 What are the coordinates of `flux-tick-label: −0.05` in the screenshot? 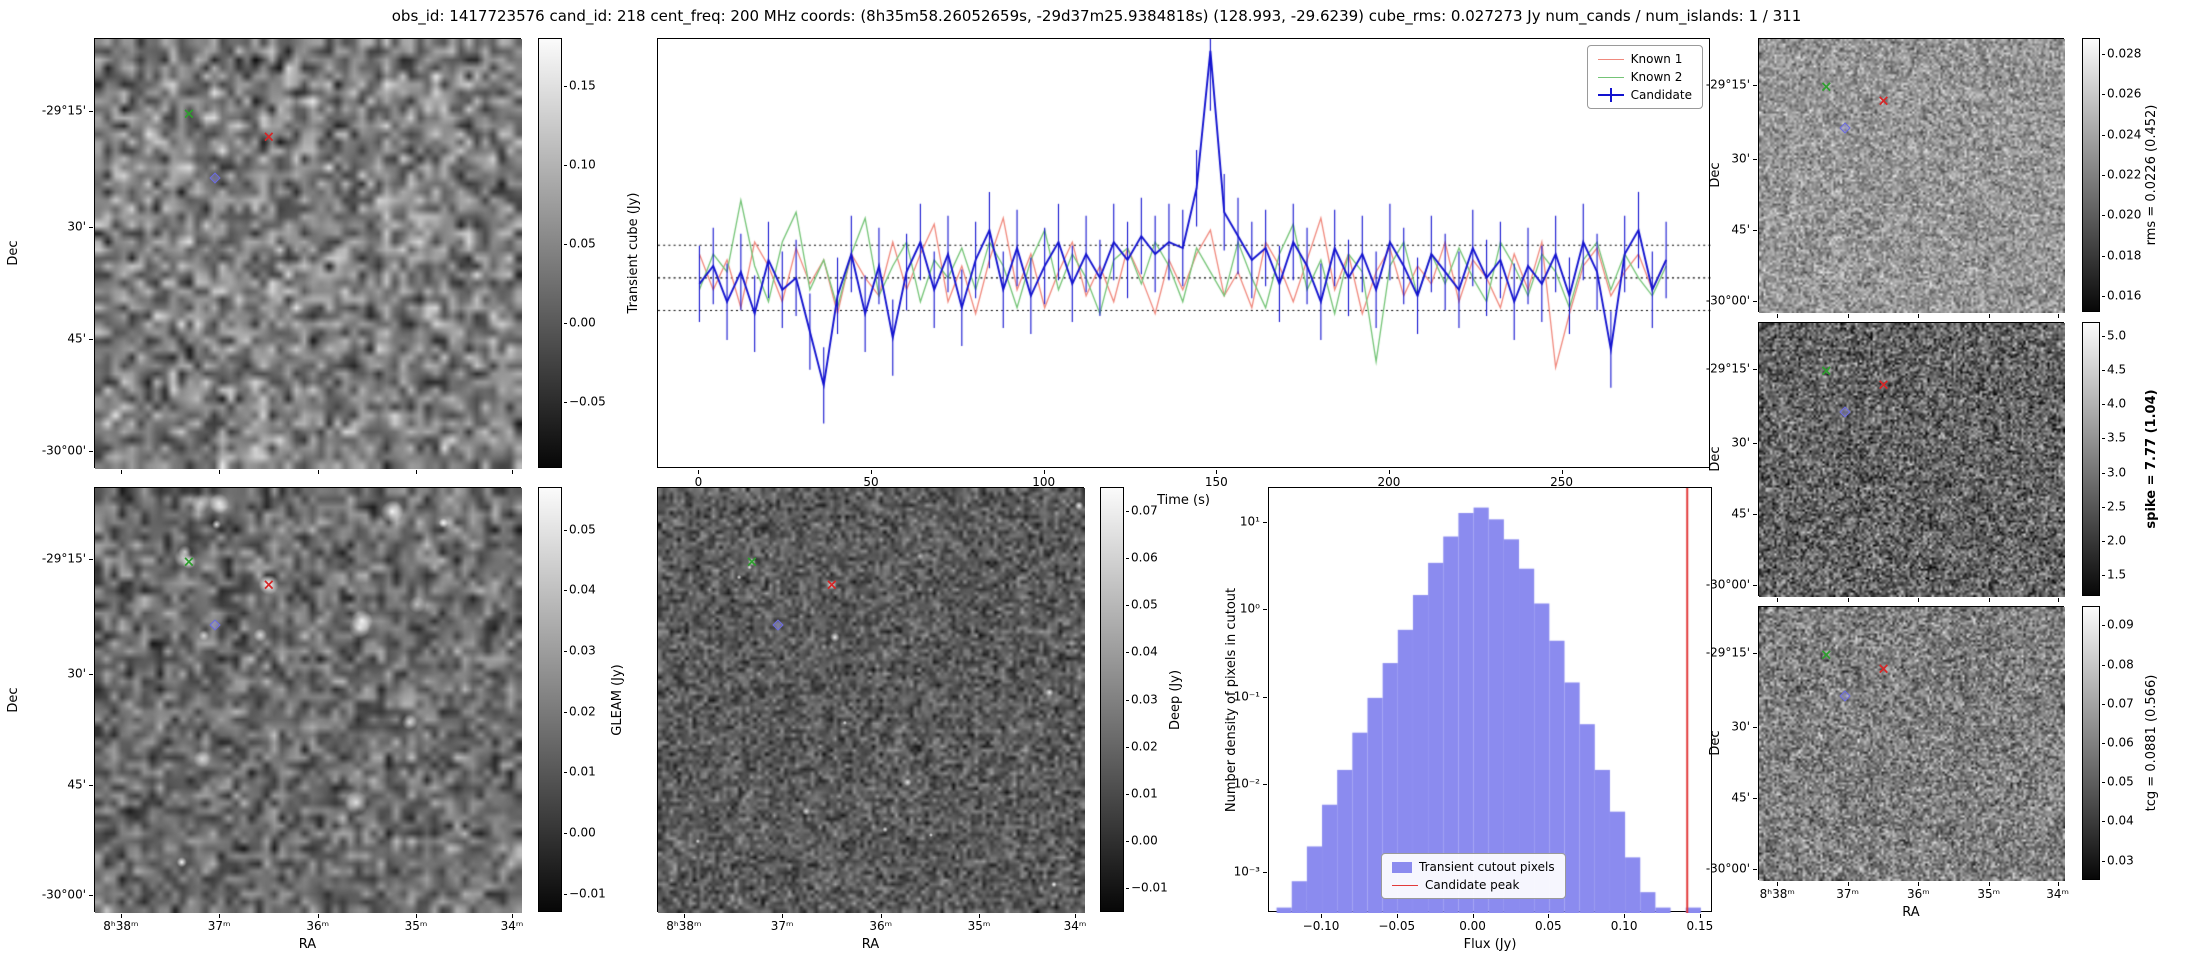 It's located at (1397, 926).